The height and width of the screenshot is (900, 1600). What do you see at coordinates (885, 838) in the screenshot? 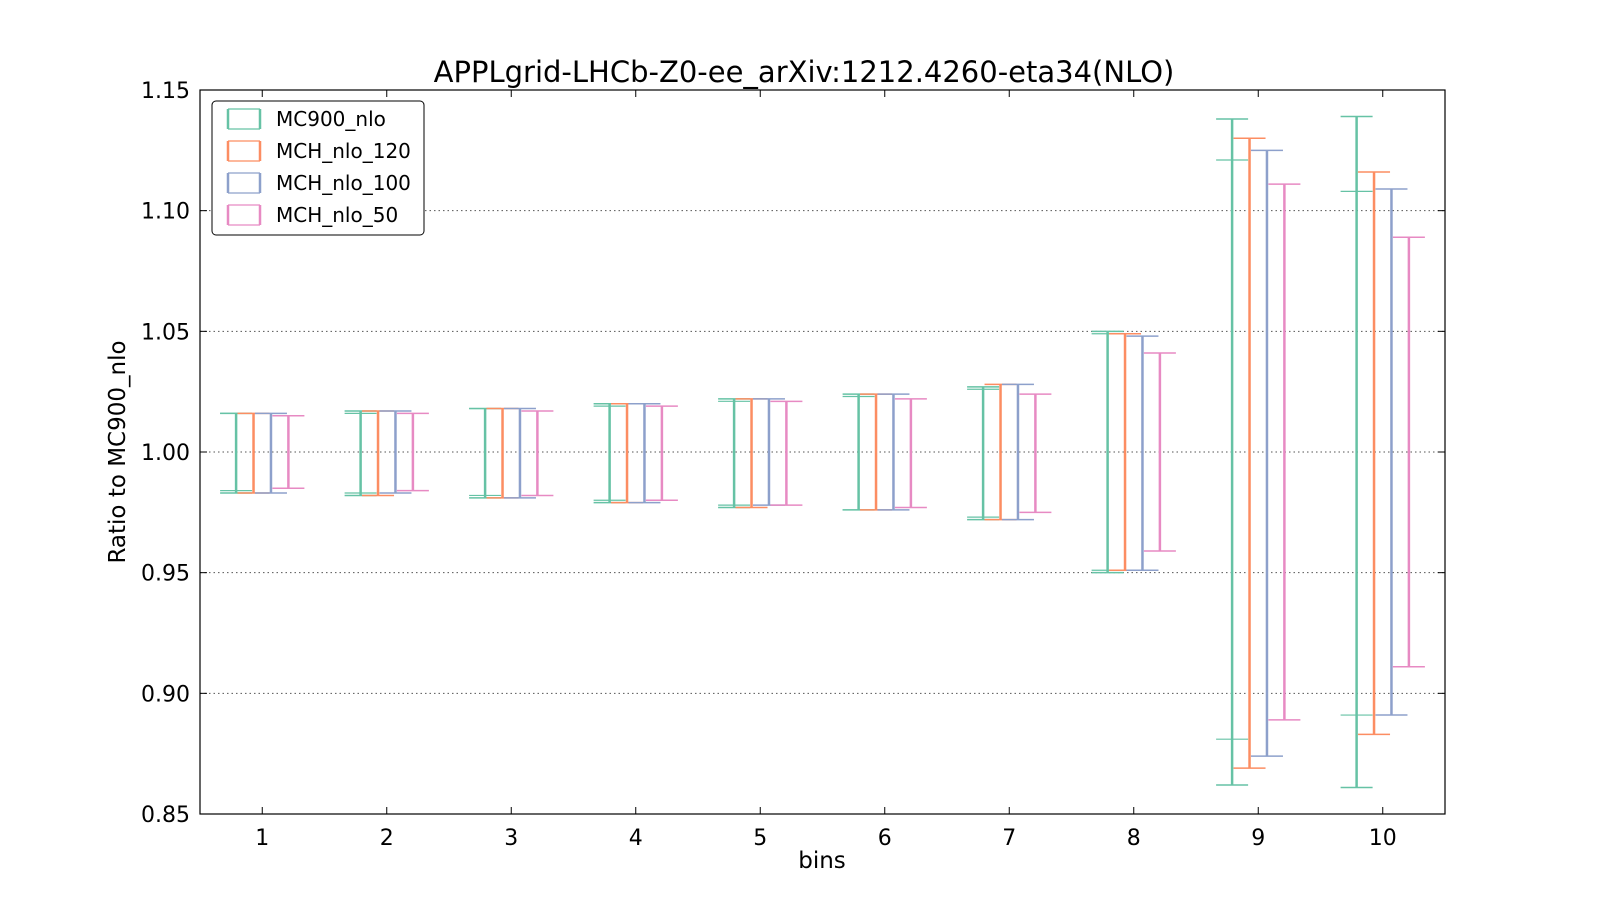
I see `x-tick-label: 6` at bounding box center [885, 838].